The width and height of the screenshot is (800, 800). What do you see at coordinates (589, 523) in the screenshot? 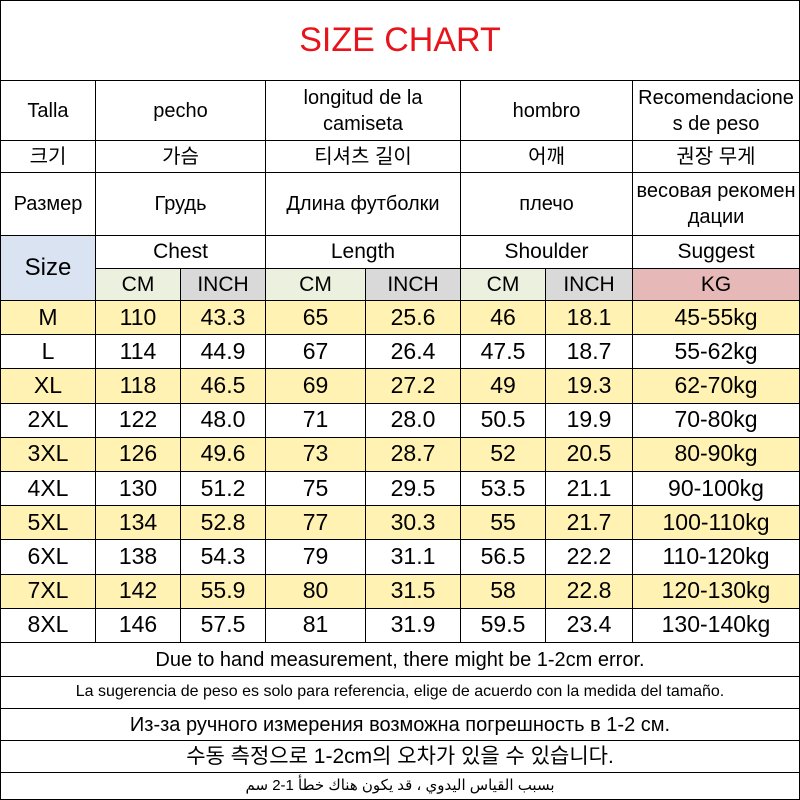
I see `data-cell: 21.7` at bounding box center [589, 523].